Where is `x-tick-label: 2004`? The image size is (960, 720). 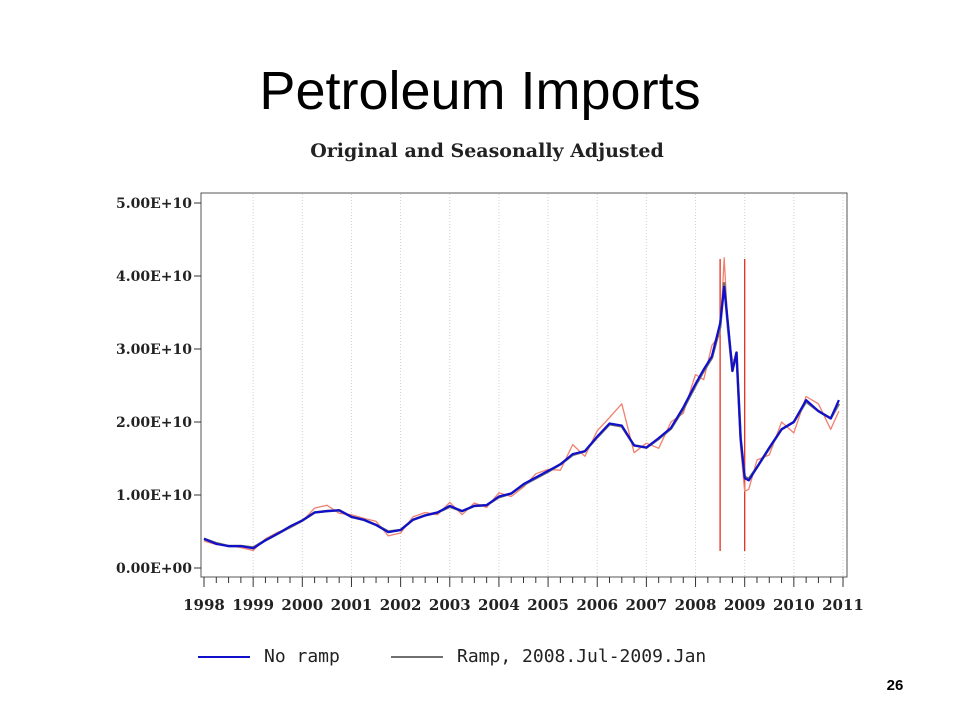 x-tick-label: 2004 is located at coordinates (499, 605).